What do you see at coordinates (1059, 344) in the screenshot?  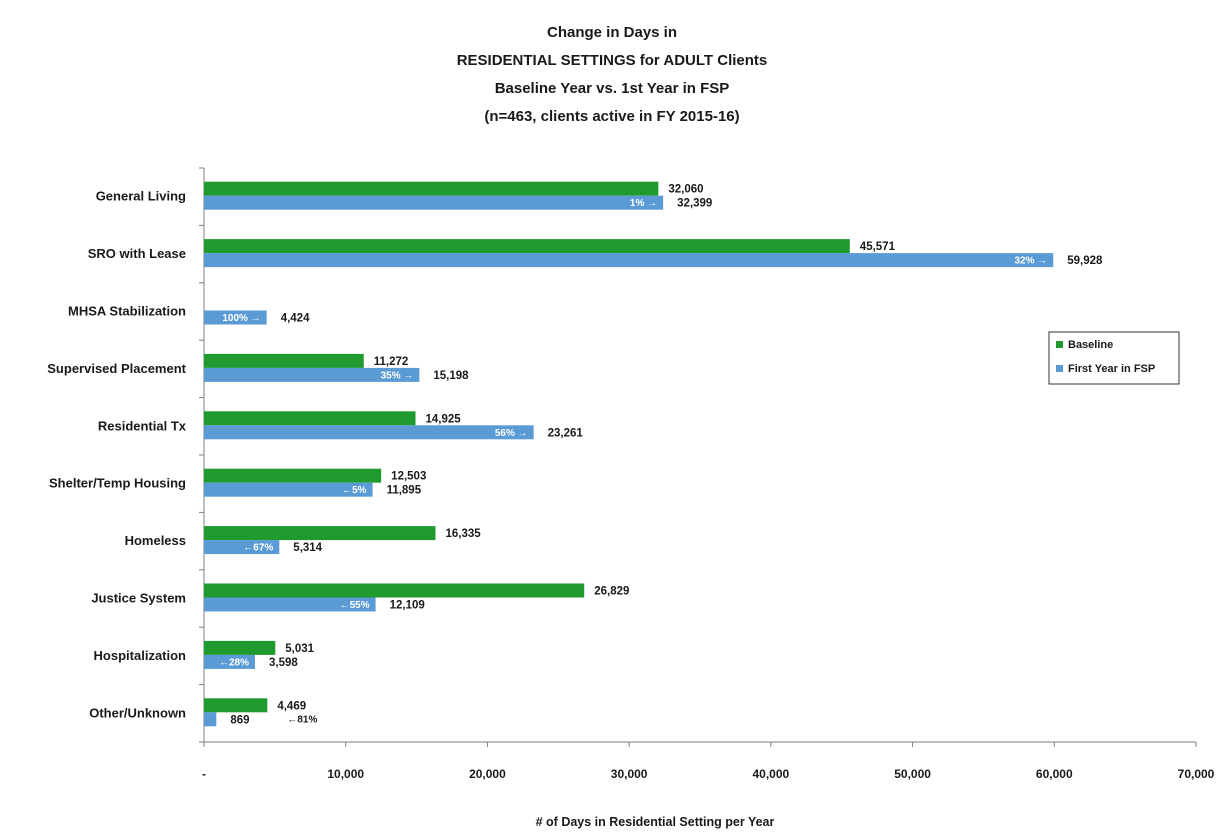 I see `legend-swatch-baseline` at bounding box center [1059, 344].